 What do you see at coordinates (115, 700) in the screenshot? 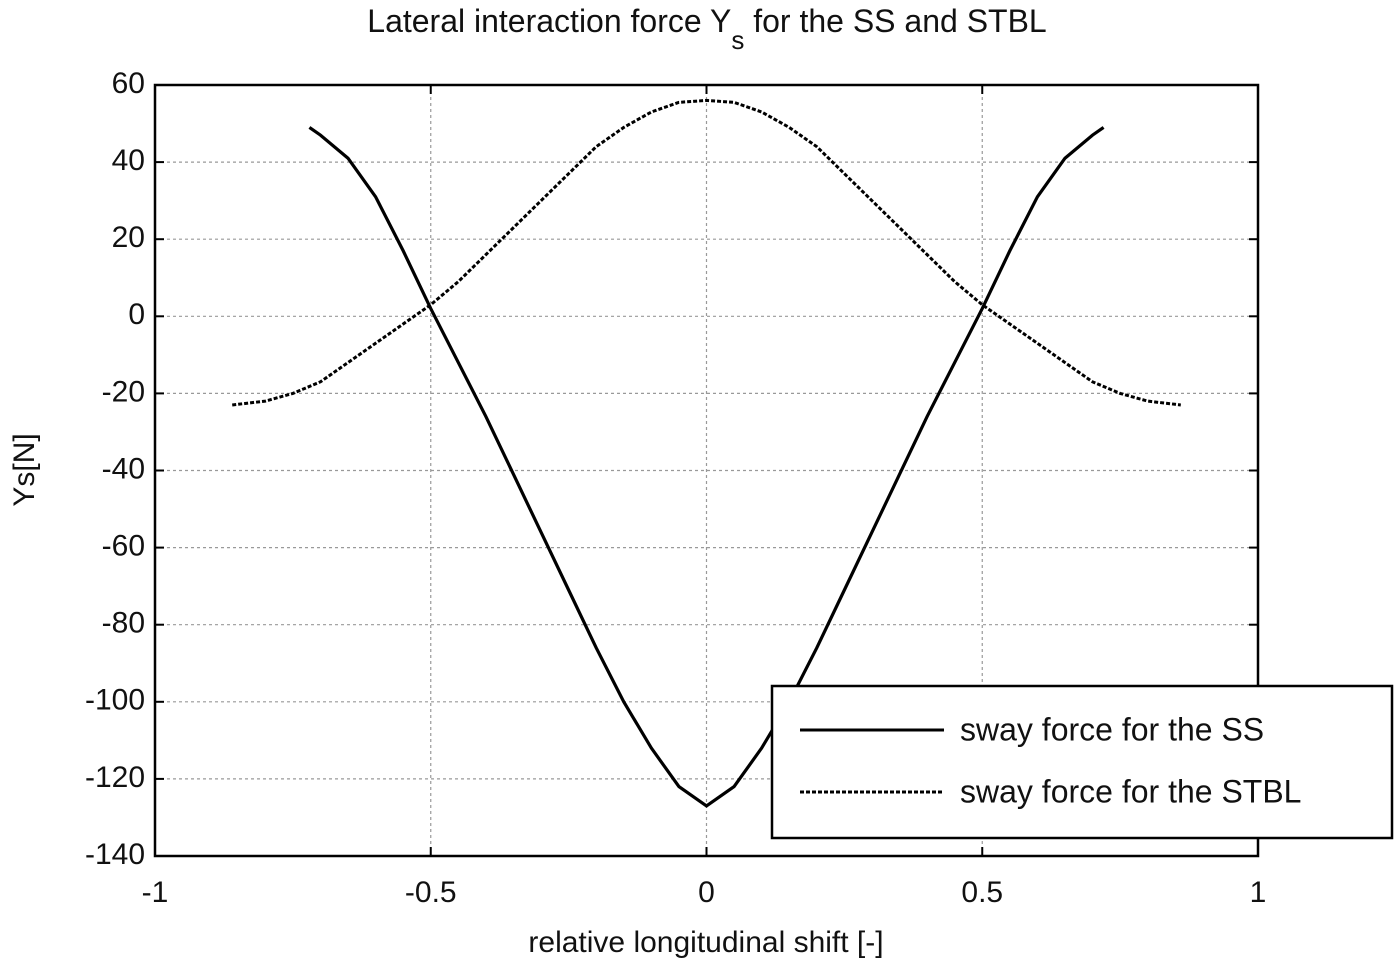
I see `y-tick-label: -100` at bounding box center [115, 700].